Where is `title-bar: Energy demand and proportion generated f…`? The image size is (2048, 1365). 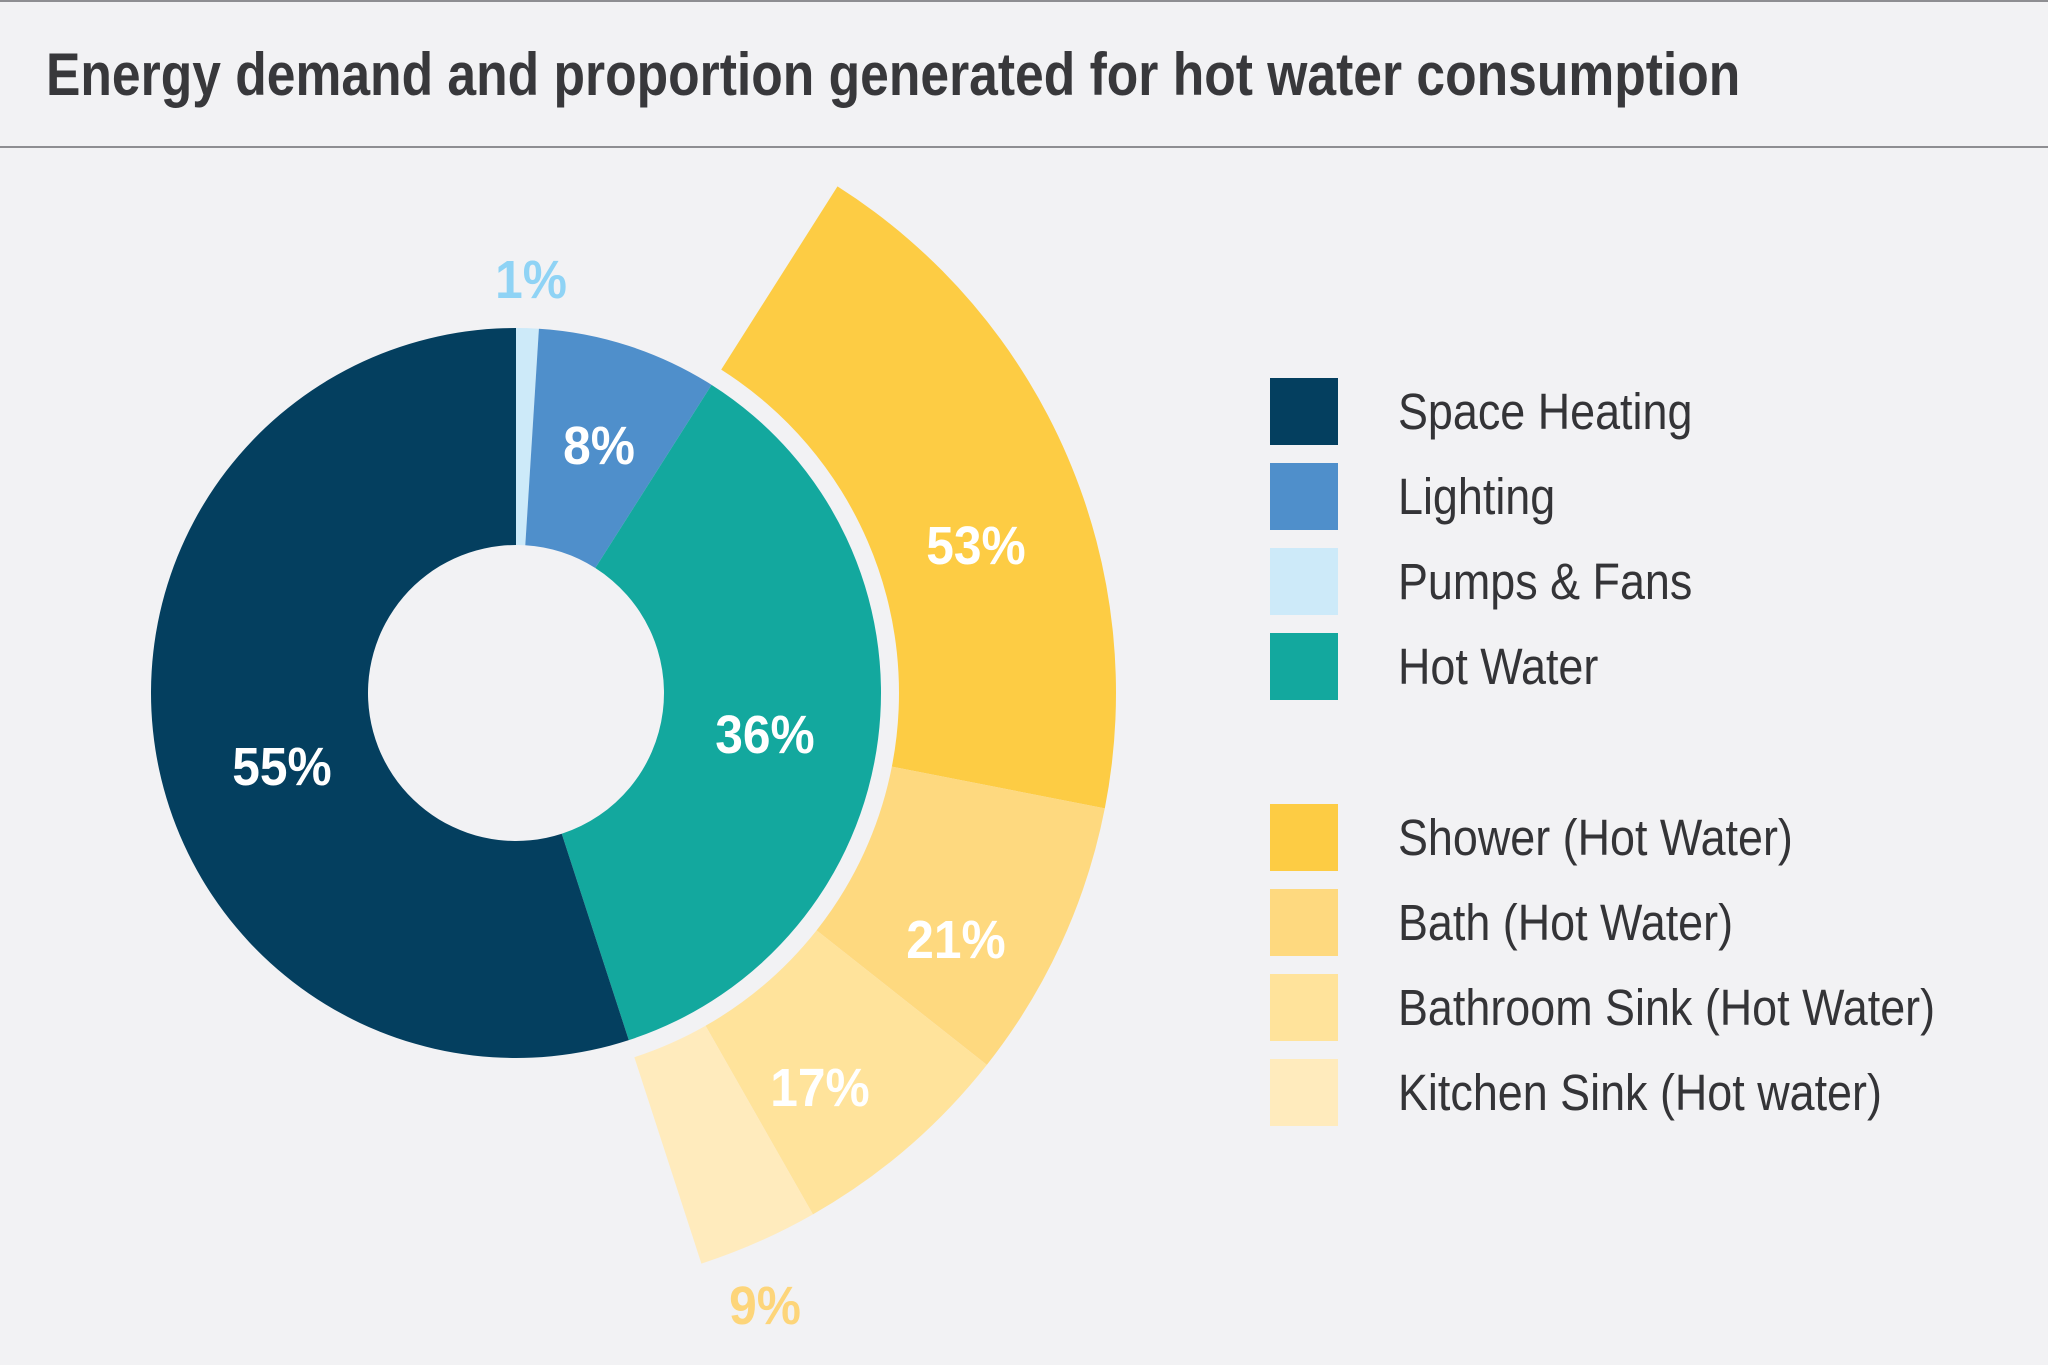
title-bar: Energy demand and proportion generated f… is located at coordinates (1024, 74).